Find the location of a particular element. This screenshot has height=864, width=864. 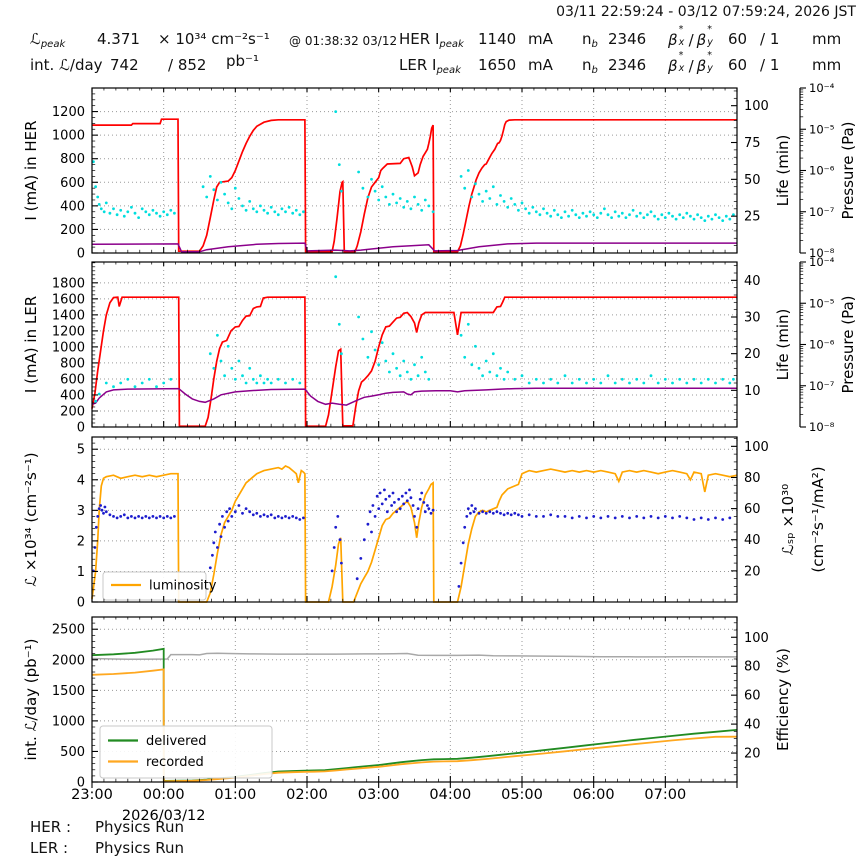

svg-text: 1400 is located at coordinates (68, 315).